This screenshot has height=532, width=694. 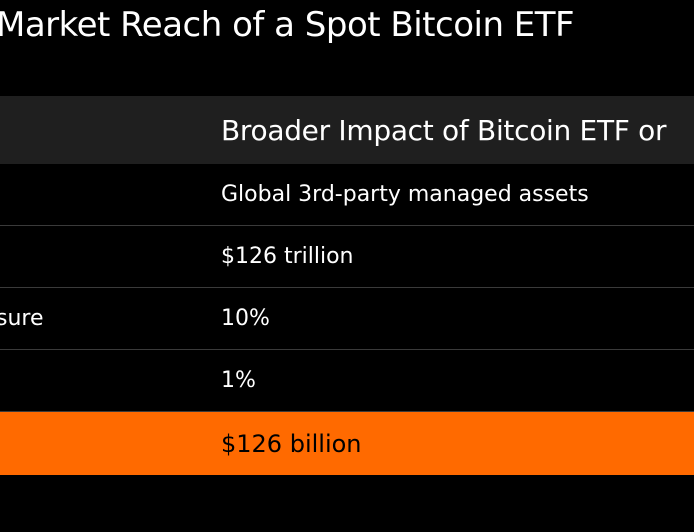 What do you see at coordinates (291, 443) in the screenshot?
I see `highlight-value-cell: $126 billion` at bounding box center [291, 443].